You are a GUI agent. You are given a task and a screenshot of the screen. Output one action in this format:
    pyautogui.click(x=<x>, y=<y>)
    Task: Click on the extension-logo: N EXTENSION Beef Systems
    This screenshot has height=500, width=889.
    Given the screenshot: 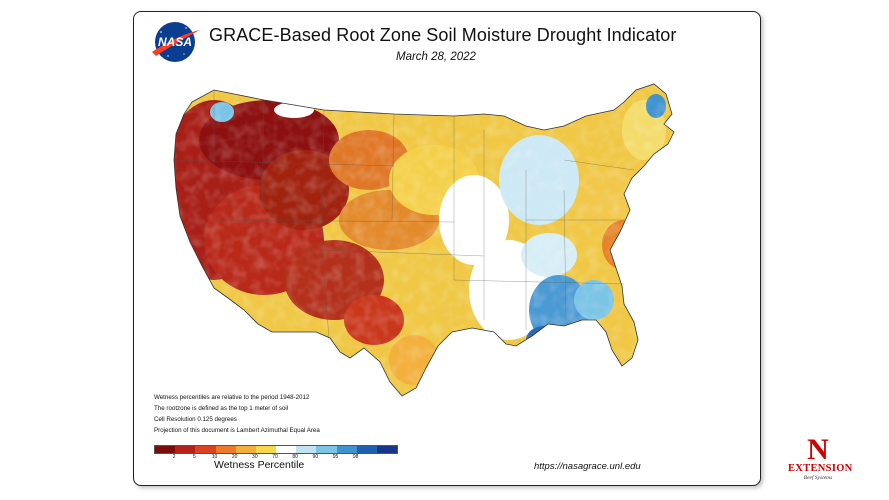 What is the action you would take?
    pyautogui.click(x=820, y=464)
    